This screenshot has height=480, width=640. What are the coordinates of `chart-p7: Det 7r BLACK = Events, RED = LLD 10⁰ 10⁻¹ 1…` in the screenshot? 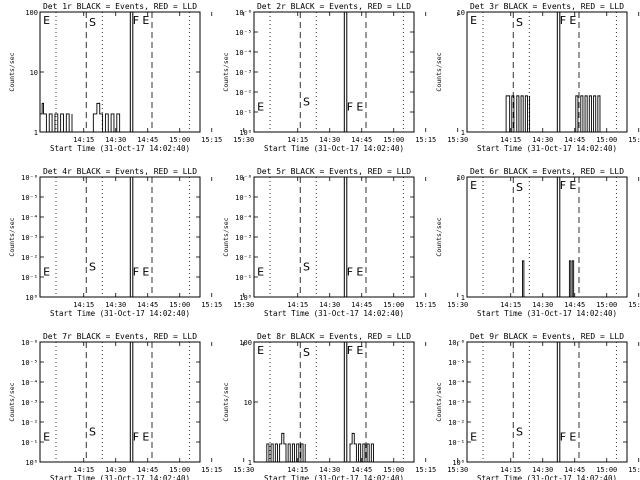 It's located at (131, 406).